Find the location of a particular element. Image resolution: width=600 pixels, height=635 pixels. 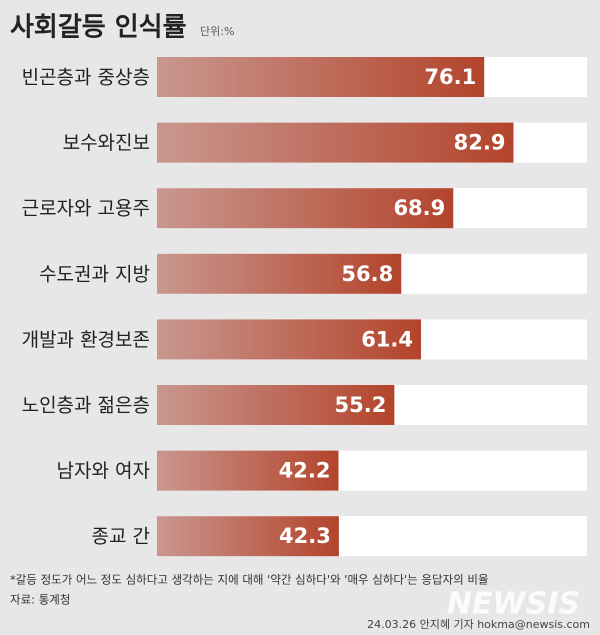

value-label: 68.9 is located at coordinates (419, 208).